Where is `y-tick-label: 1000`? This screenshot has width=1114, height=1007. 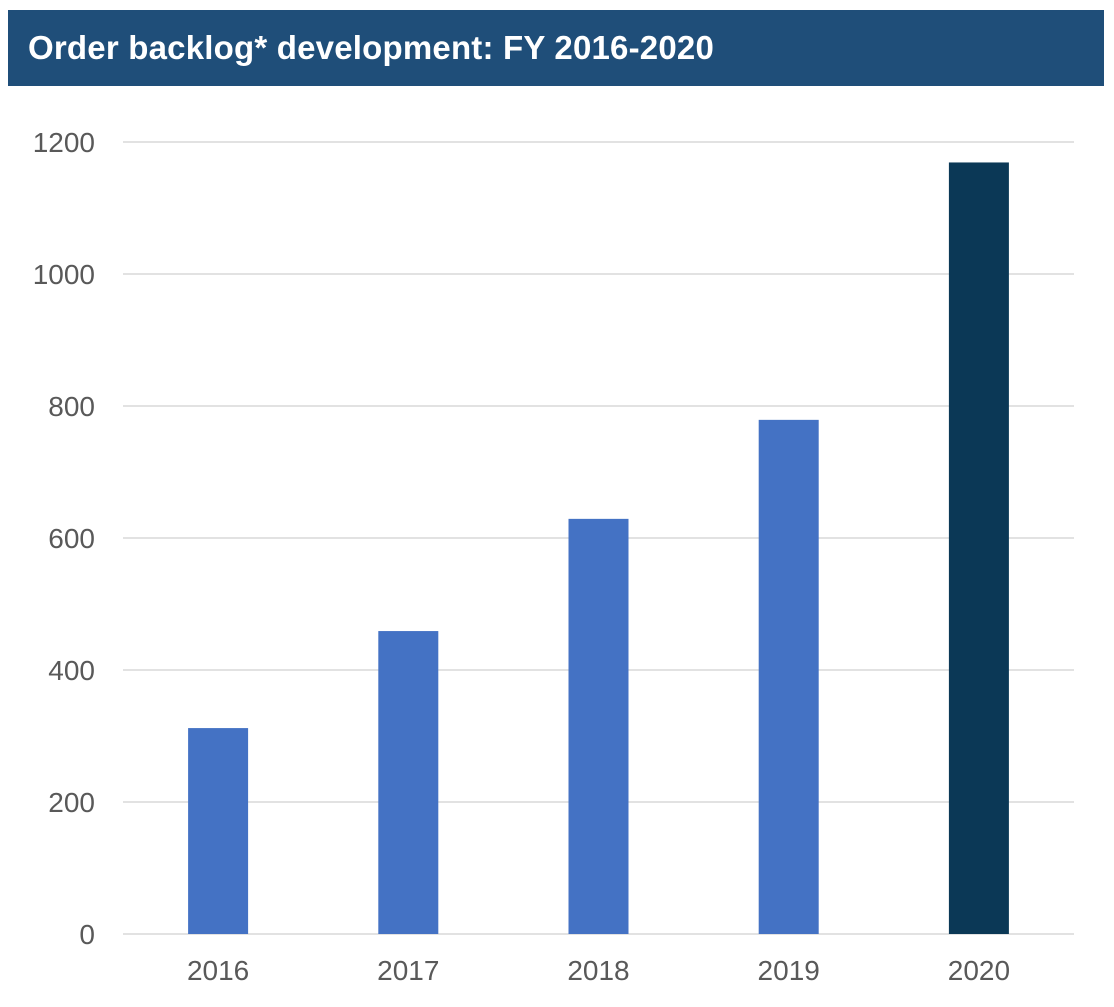 y-tick-label: 1000 is located at coordinates (64, 274).